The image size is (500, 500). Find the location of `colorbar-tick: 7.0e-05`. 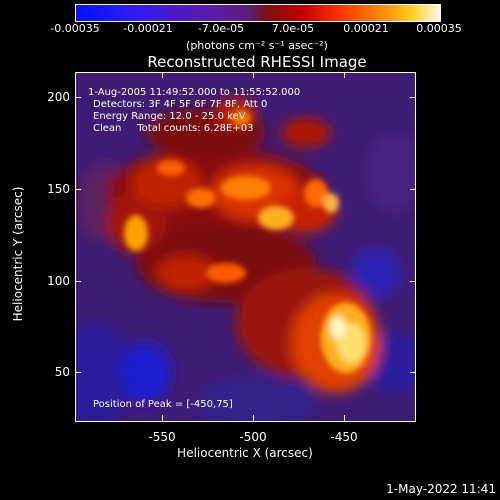

colorbar-tick: 7.0e-05 is located at coordinates (293, 28).